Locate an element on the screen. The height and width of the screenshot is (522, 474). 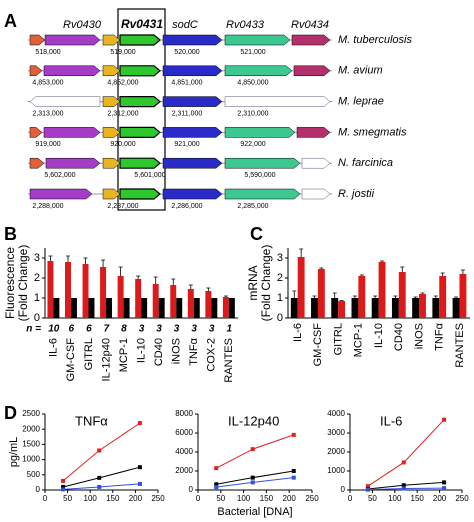
y-tick-label: 6000 is located at coordinates (184, 432).